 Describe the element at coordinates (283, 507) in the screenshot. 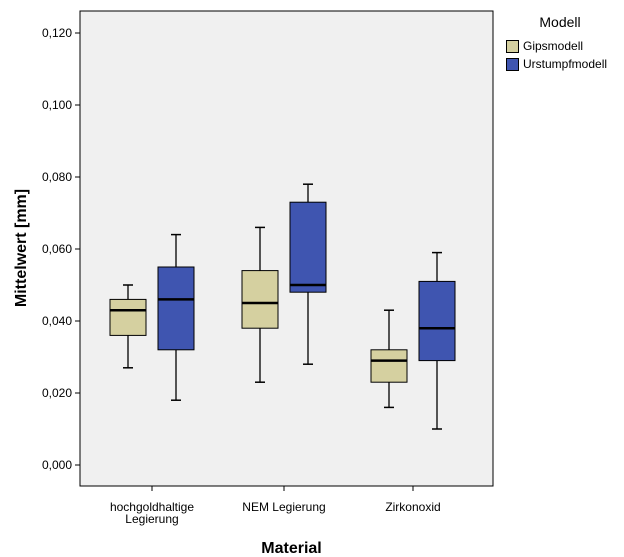

I see `x-tick-label: NEM Legierung` at that location.